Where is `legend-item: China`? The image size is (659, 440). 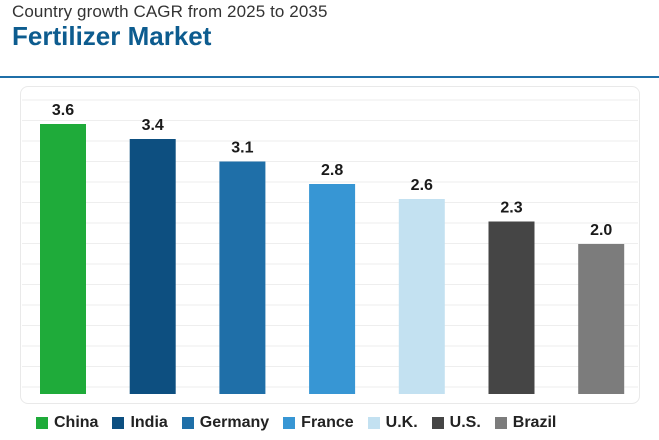 legend-item: China is located at coordinates (67, 423).